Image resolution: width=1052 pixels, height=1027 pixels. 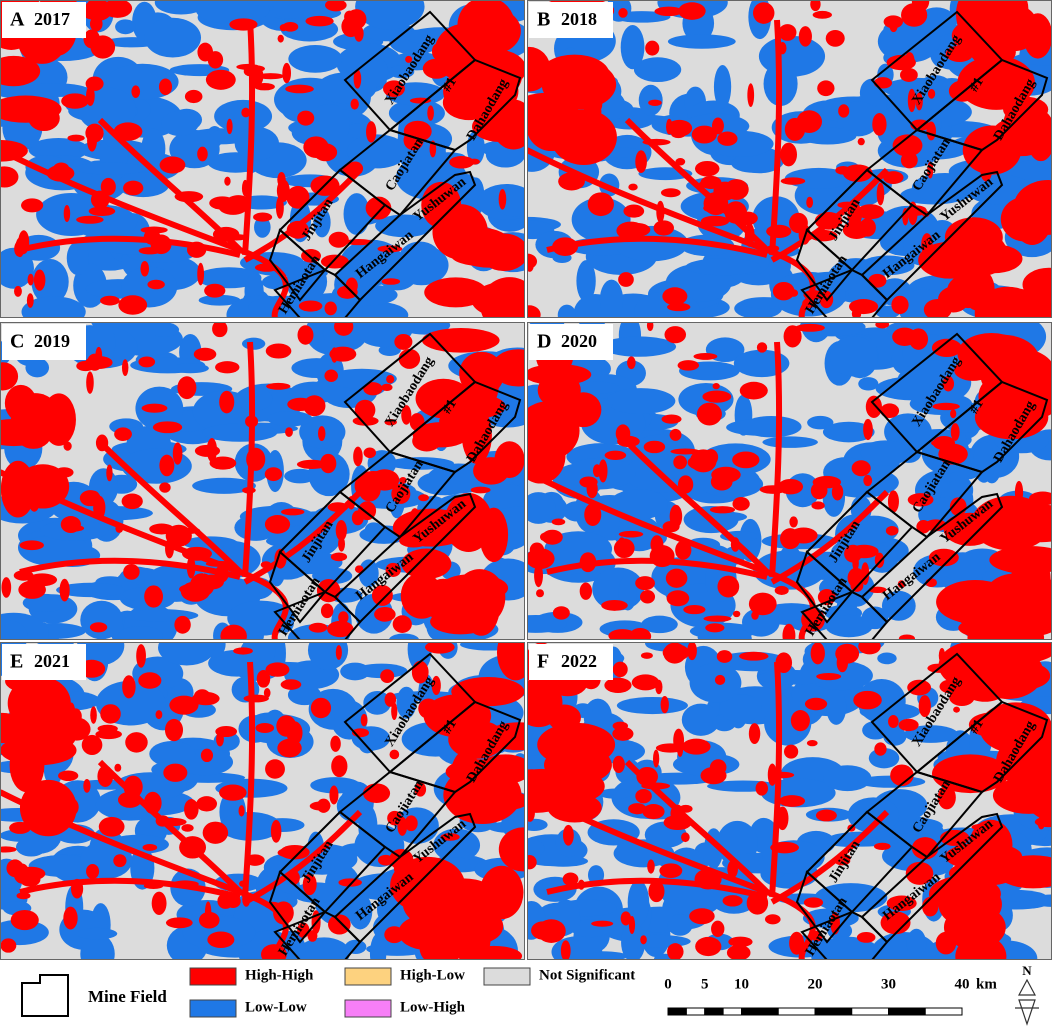 What do you see at coordinates (579, 341) in the screenshot?
I see `panel-year: 2020` at bounding box center [579, 341].